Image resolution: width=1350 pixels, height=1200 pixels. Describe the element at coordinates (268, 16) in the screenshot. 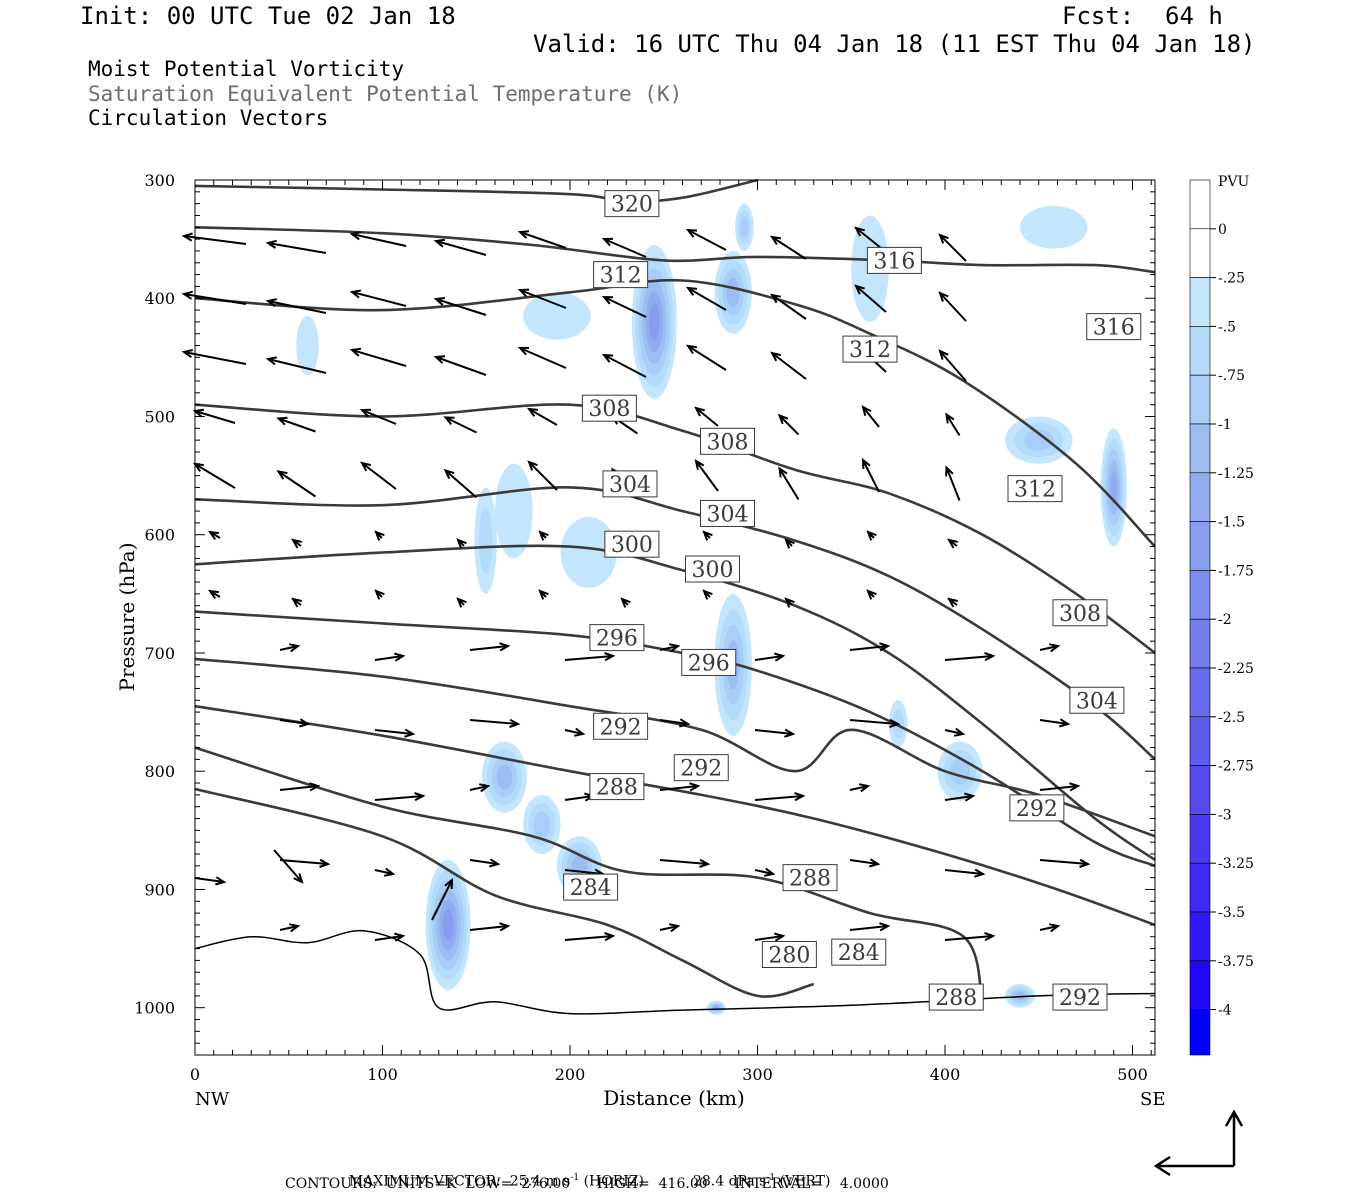

I see `init-time: Init: 00 UTC Tue 02 Jan 18` at that location.